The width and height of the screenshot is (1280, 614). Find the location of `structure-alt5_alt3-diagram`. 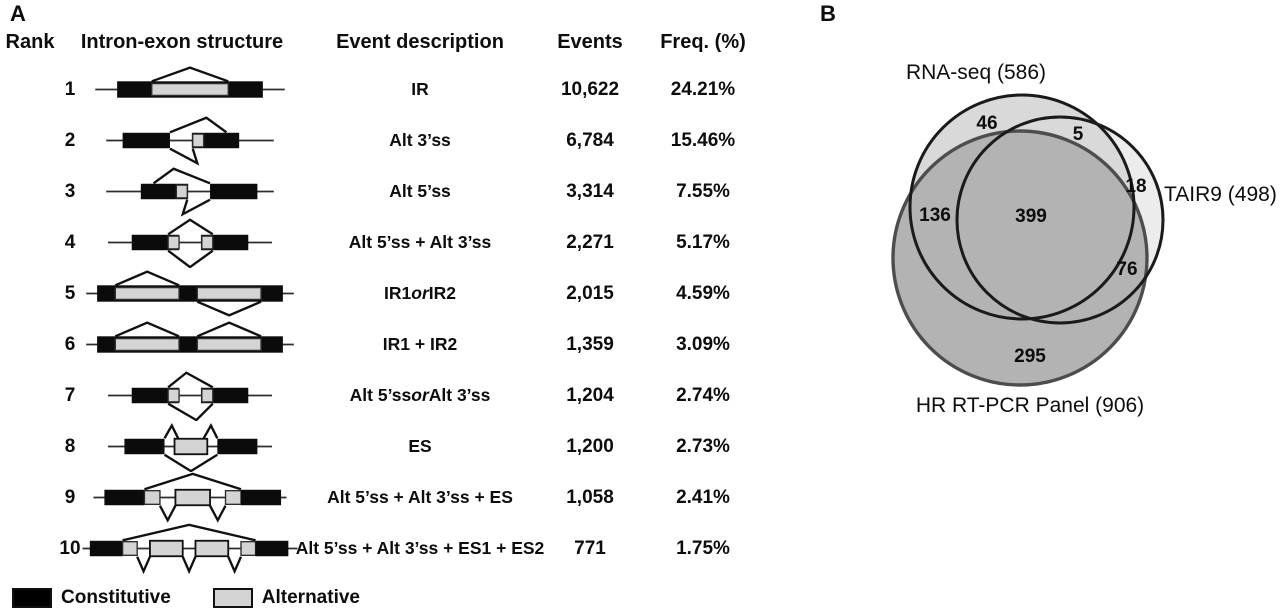

structure-alt5_alt3-diagram is located at coordinates (190, 242).